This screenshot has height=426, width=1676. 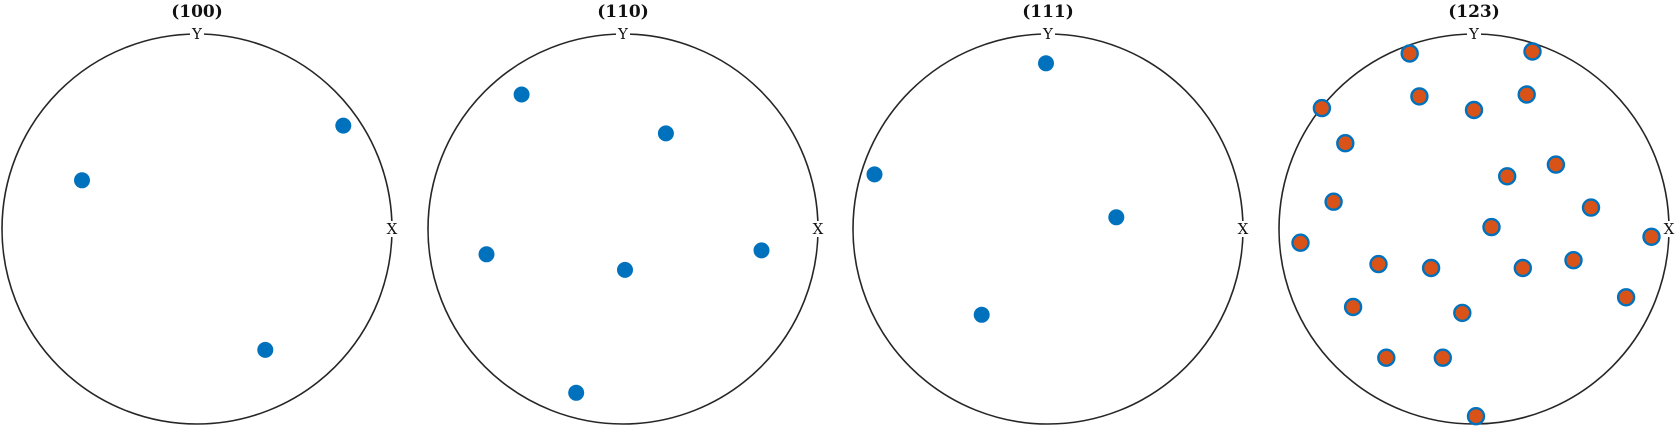 I want to click on pole-figure-title: (123), so click(x=1474, y=12).